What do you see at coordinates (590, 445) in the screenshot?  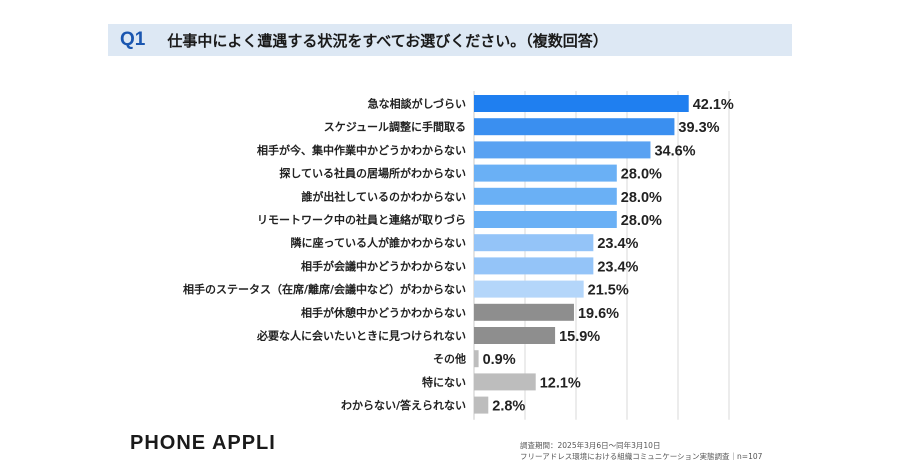 I see `survey-period: 調査期間：2025年3月6日〜同年3月10日` at bounding box center [590, 445].